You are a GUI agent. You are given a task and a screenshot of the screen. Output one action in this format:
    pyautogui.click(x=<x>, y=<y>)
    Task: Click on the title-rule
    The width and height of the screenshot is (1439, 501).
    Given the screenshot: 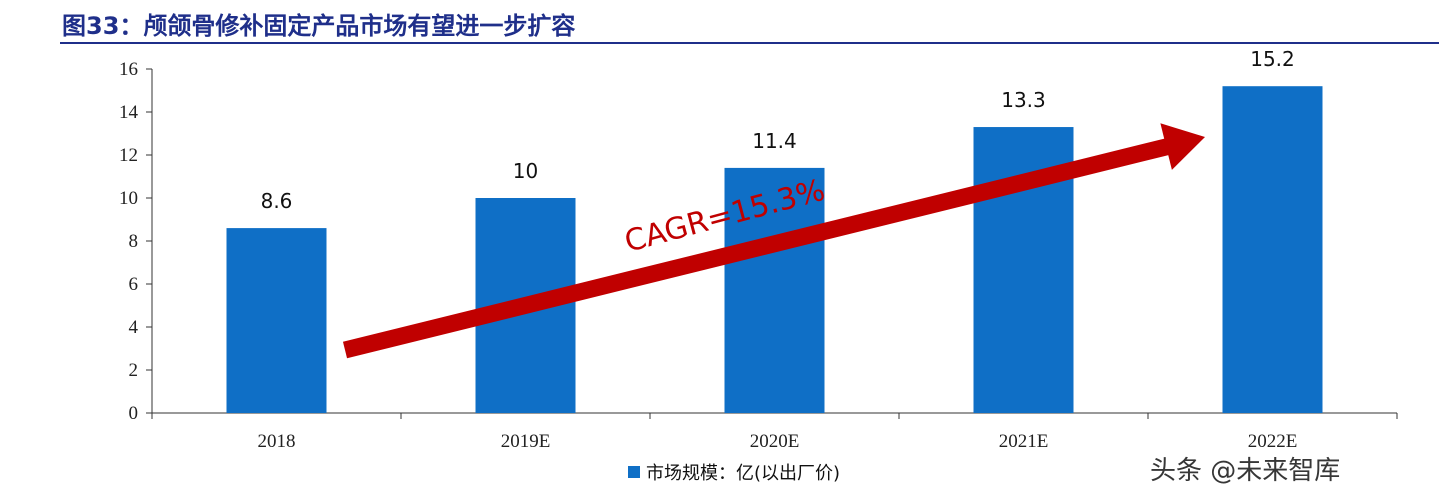 What is the action you would take?
    pyautogui.click(x=749, y=43)
    